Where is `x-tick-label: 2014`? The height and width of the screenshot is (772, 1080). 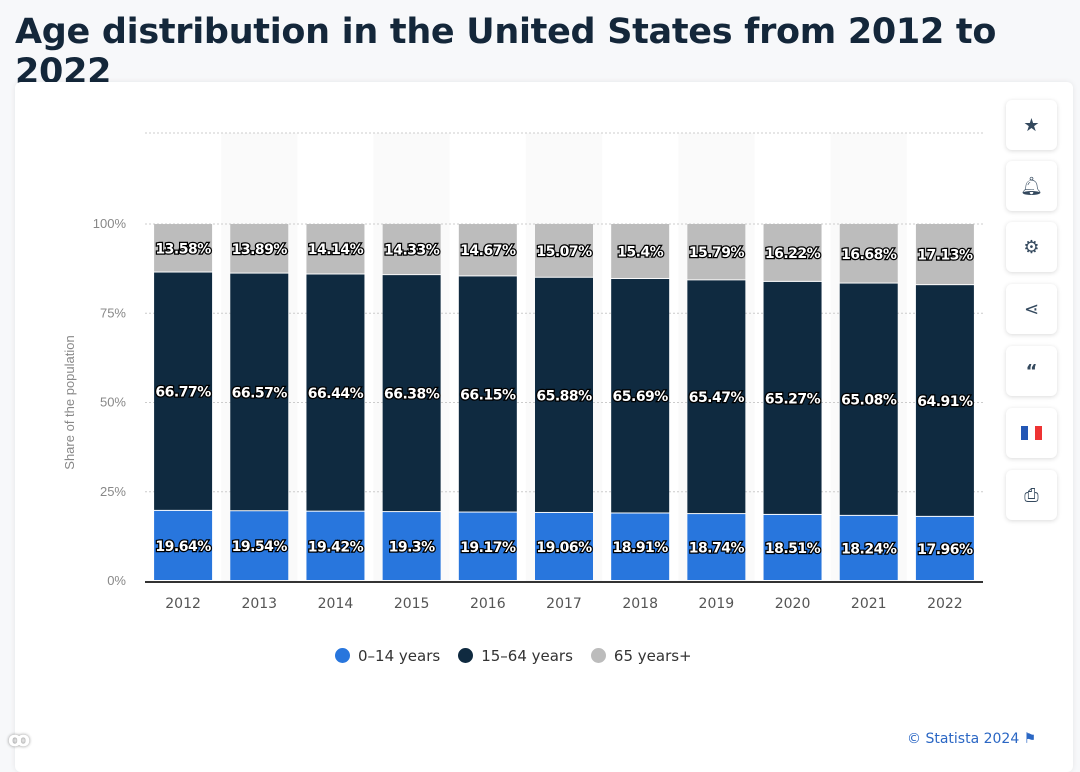
x-tick-label: 2014 is located at coordinates (336, 604).